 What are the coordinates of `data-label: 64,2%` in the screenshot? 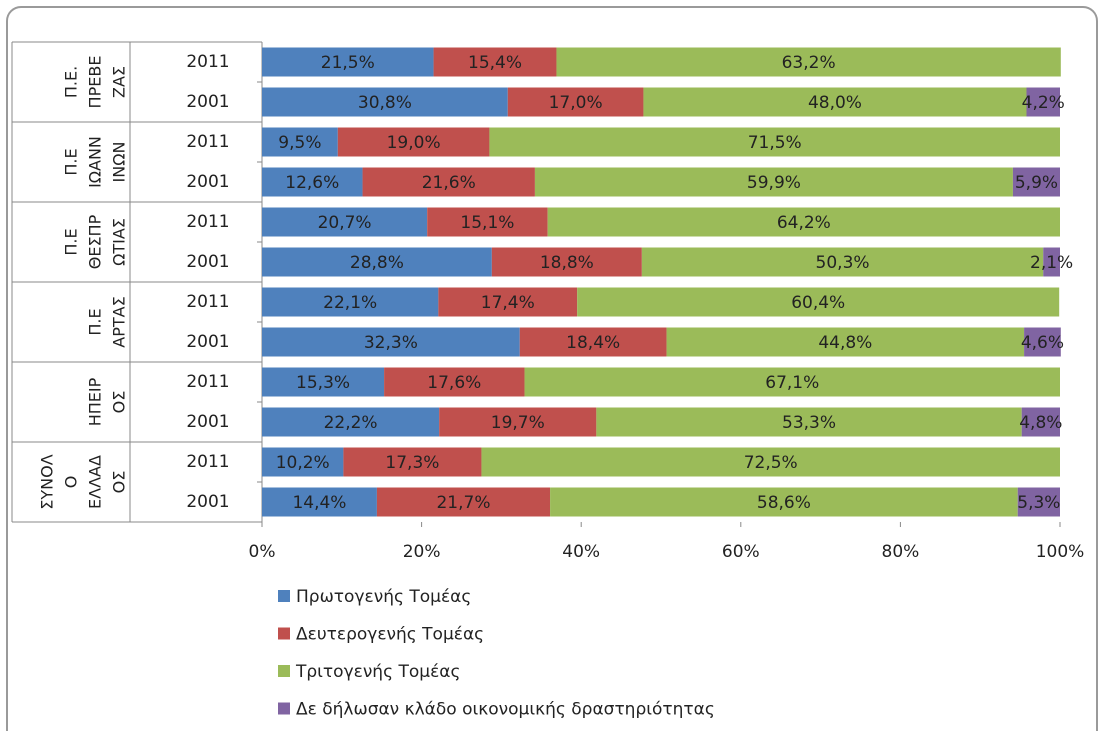 It's located at (804, 223).